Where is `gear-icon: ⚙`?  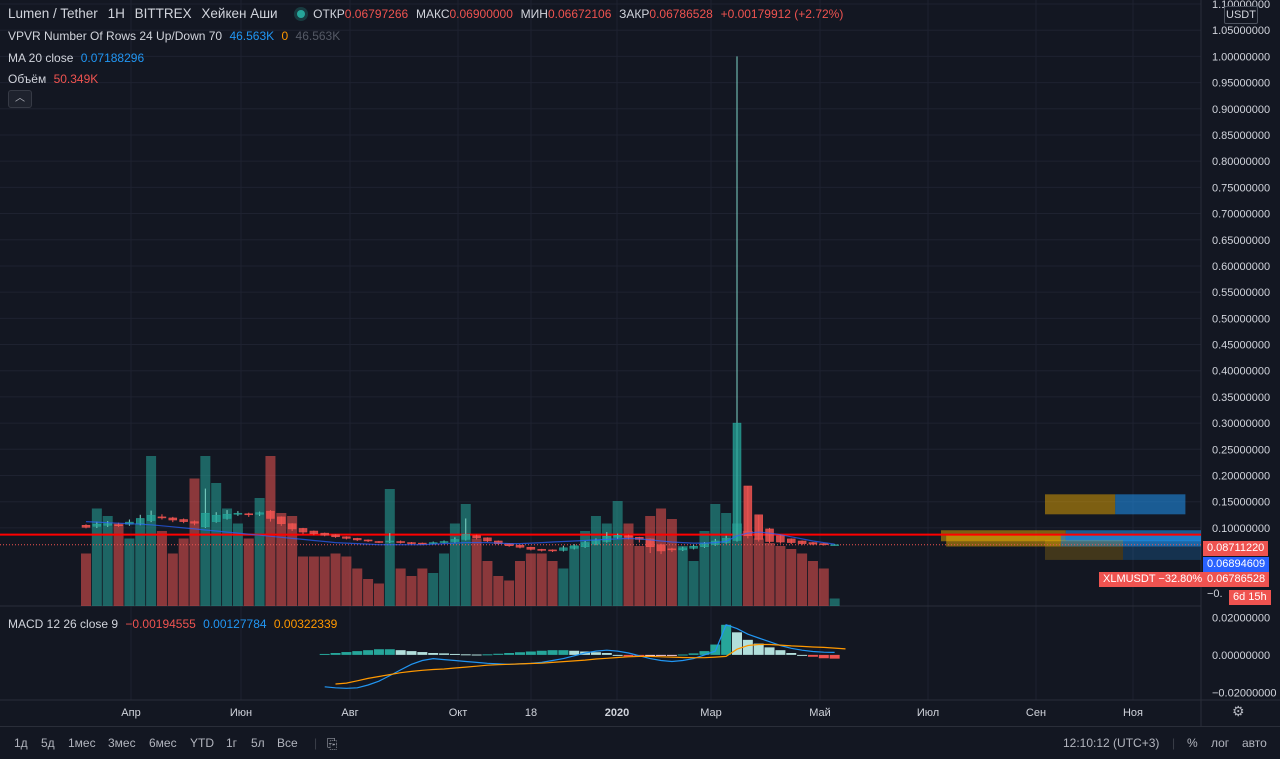
gear-icon: ⚙ is located at coordinates (1238, 711).